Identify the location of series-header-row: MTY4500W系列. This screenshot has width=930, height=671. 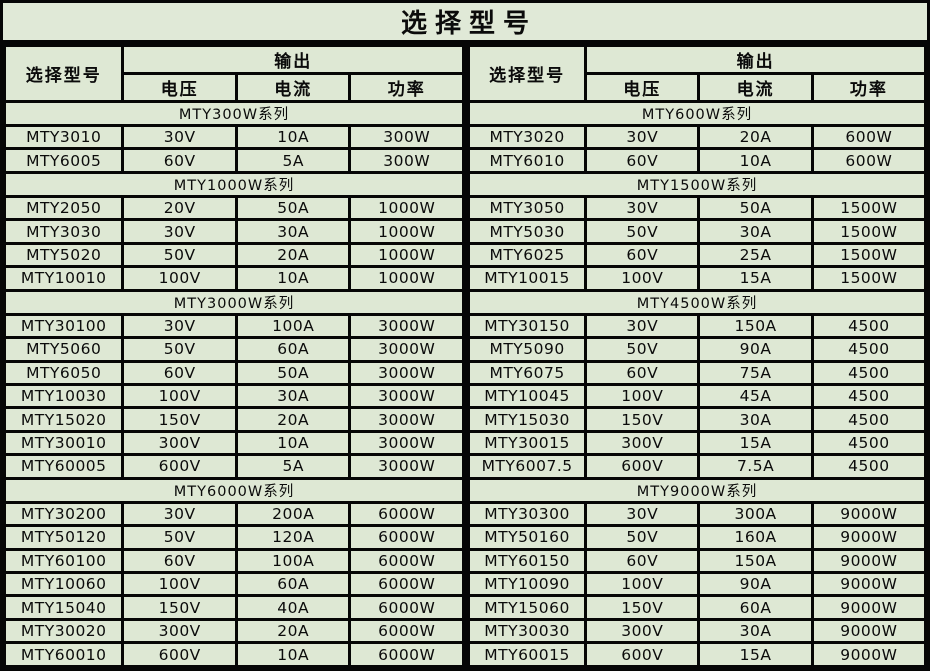
(696, 302).